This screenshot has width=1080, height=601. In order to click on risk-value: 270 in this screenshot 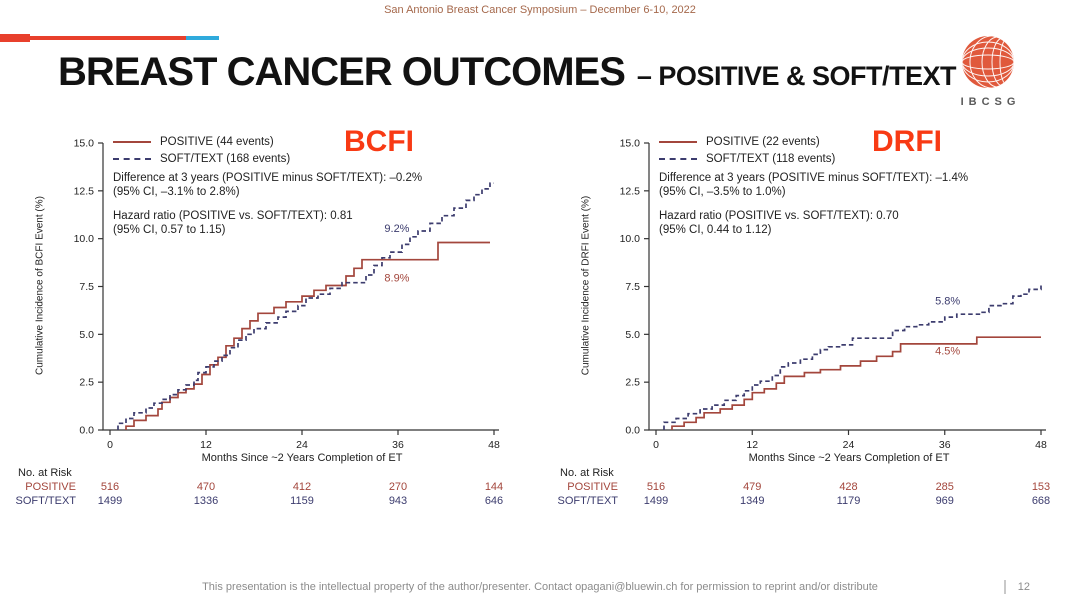, I will do `click(398, 487)`.